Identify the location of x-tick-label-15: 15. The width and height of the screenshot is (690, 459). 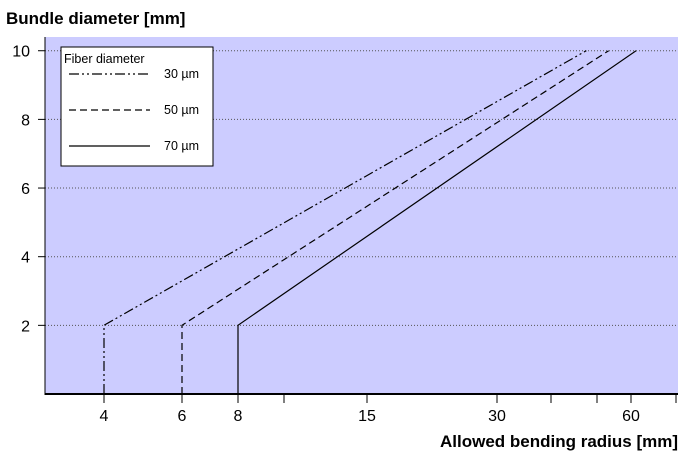
(367, 416).